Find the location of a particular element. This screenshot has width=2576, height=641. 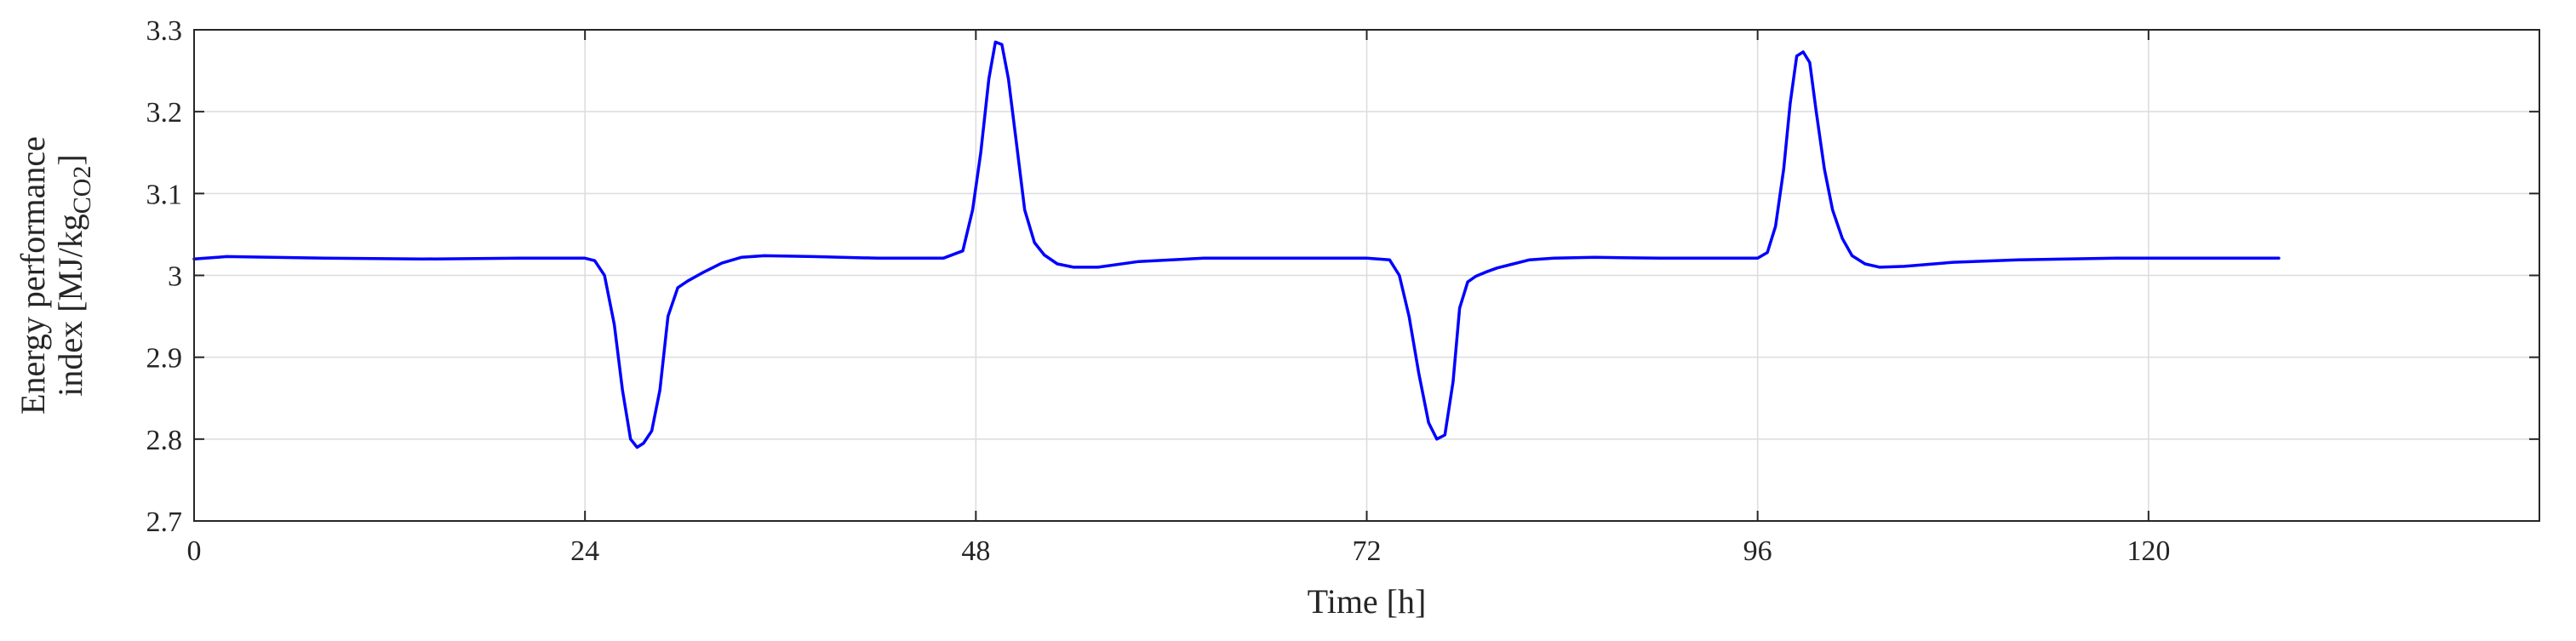

y-axis-title-subscript: CO2 is located at coordinates (82, 190).